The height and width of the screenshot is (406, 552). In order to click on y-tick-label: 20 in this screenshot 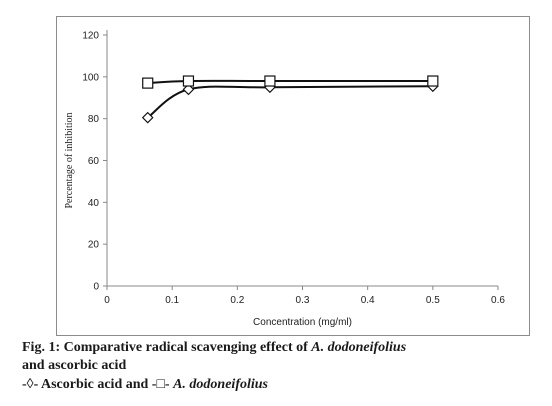, I will do `click(94, 245)`.